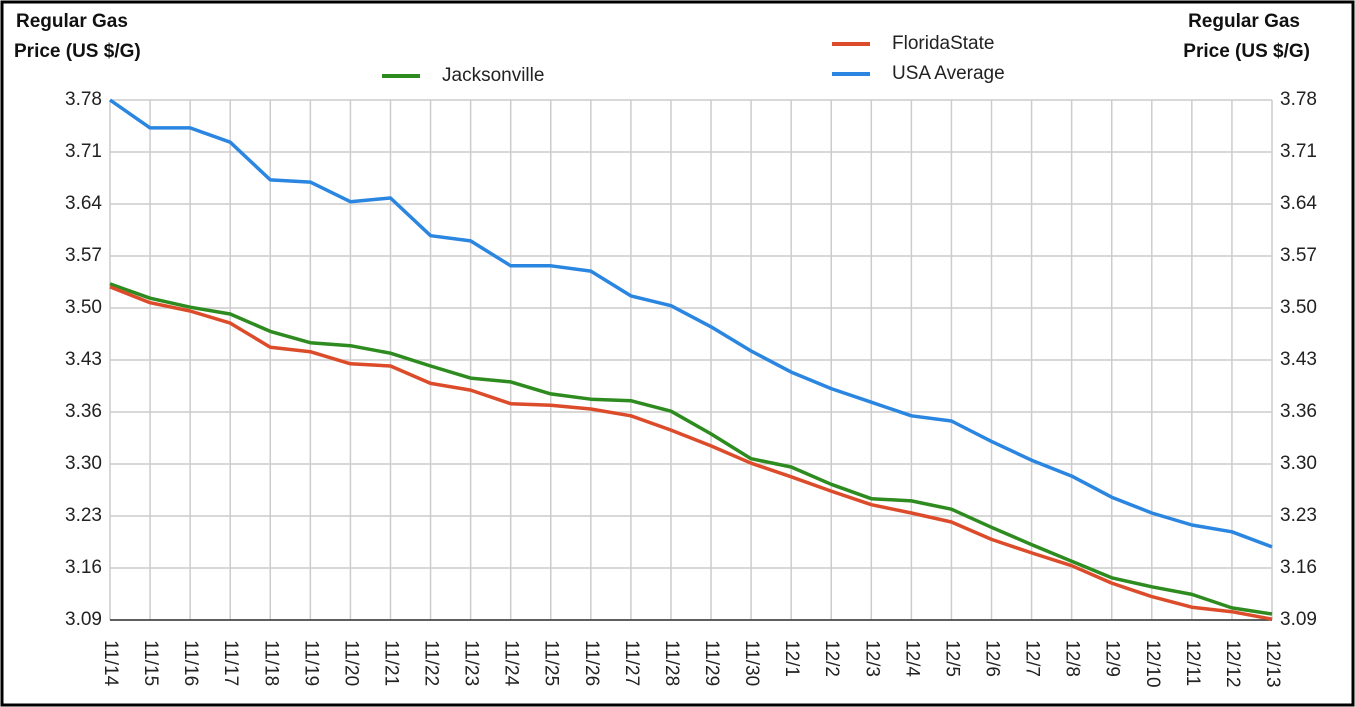  I want to click on y2-tick-label: 3.09, so click(1298, 619).